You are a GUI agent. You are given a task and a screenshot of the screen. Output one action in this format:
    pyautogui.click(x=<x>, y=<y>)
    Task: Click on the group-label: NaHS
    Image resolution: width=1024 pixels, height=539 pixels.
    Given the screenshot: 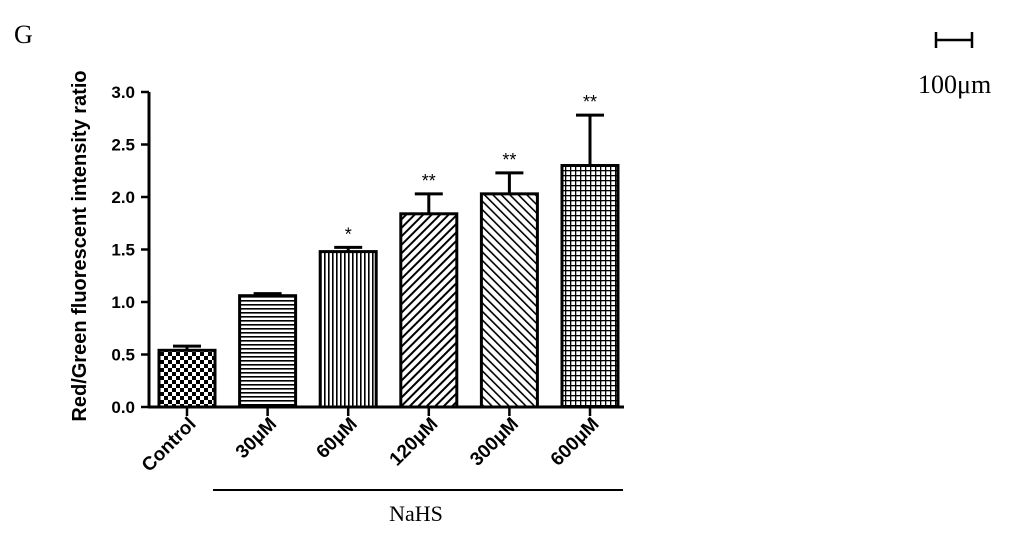 What is the action you would take?
    pyautogui.click(x=416, y=513)
    